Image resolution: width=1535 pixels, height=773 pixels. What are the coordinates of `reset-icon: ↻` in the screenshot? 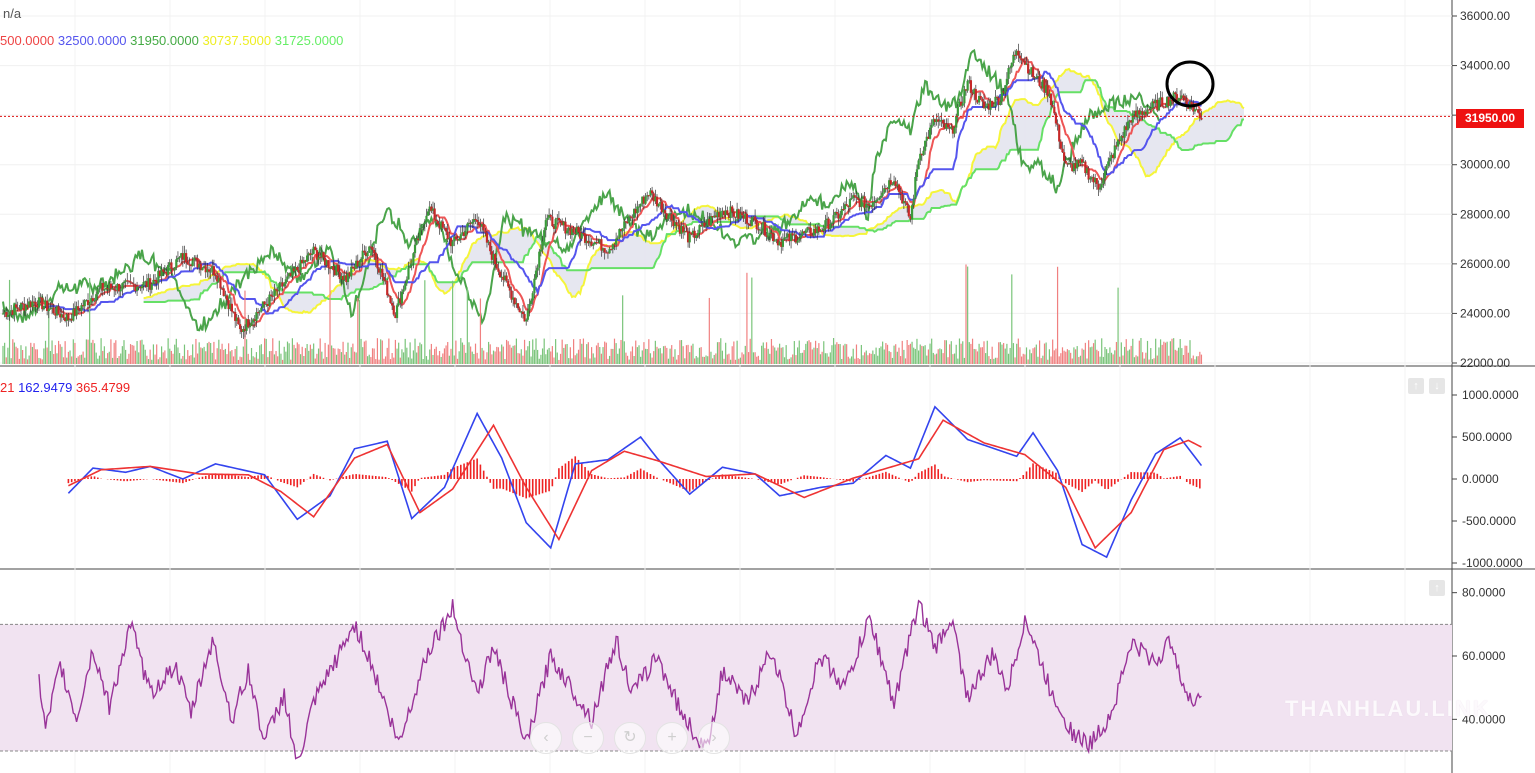 It's located at (630, 738).